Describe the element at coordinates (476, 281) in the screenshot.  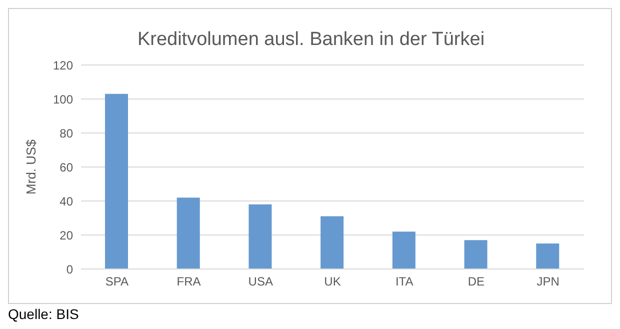
I see `x-tick-label: DE` at that location.